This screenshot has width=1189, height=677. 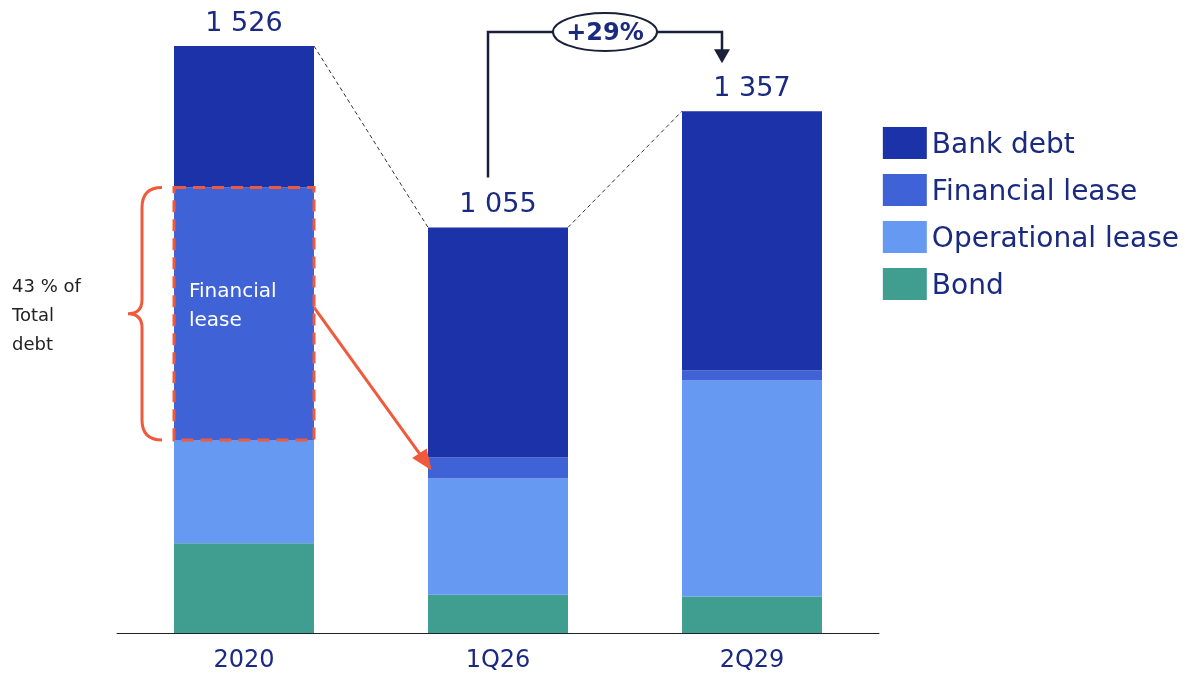 What do you see at coordinates (498, 659) in the screenshot?
I see `x-tick-label: 1Q26` at bounding box center [498, 659].